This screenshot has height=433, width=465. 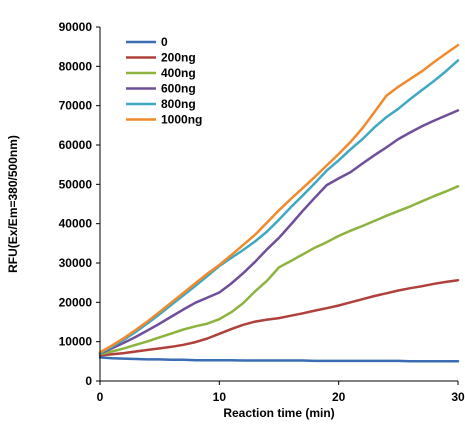 I want to click on legend-item: 0, so click(x=147, y=42).